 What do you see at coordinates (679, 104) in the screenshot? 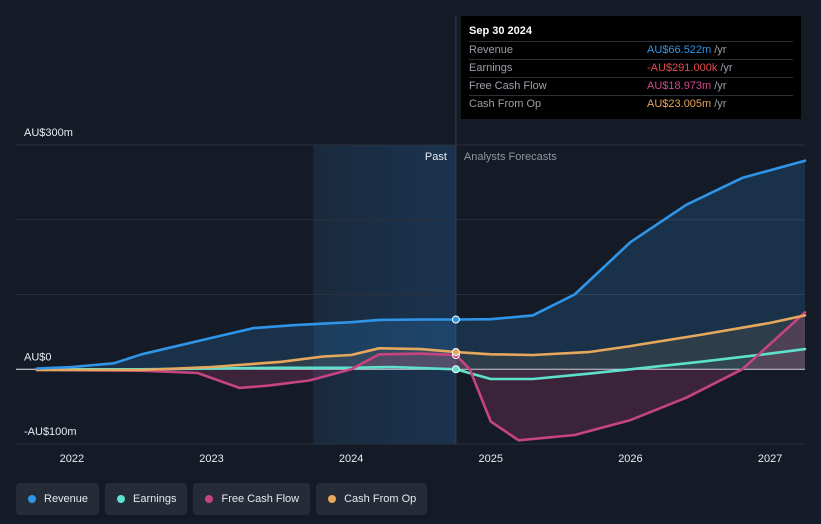
I see `tooltip-value: AU$23.005m` at bounding box center [679, 104].